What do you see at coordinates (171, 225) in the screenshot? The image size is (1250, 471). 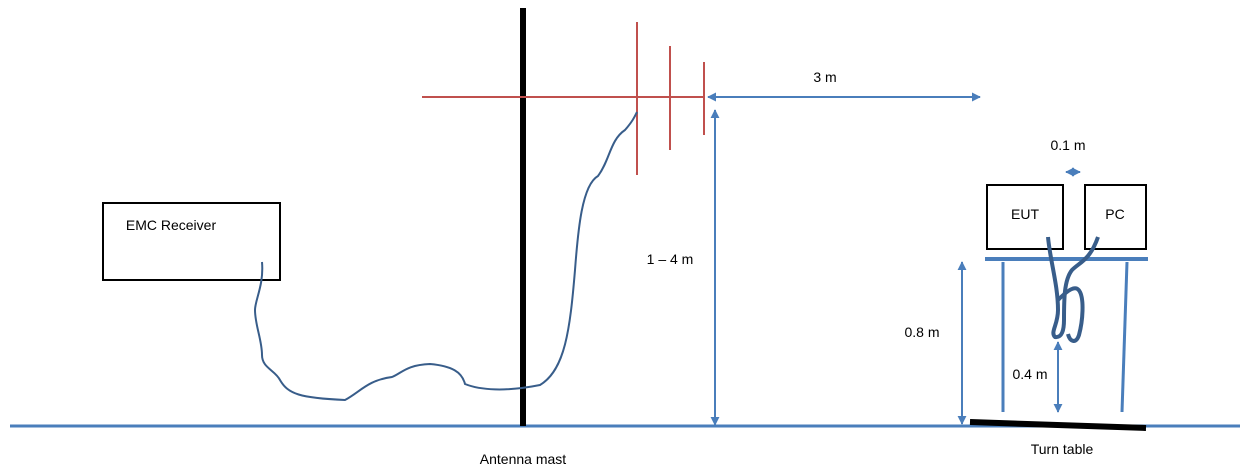 I see `emc-receiver-label: EMC Receiver` at bounding box center [171, 225].